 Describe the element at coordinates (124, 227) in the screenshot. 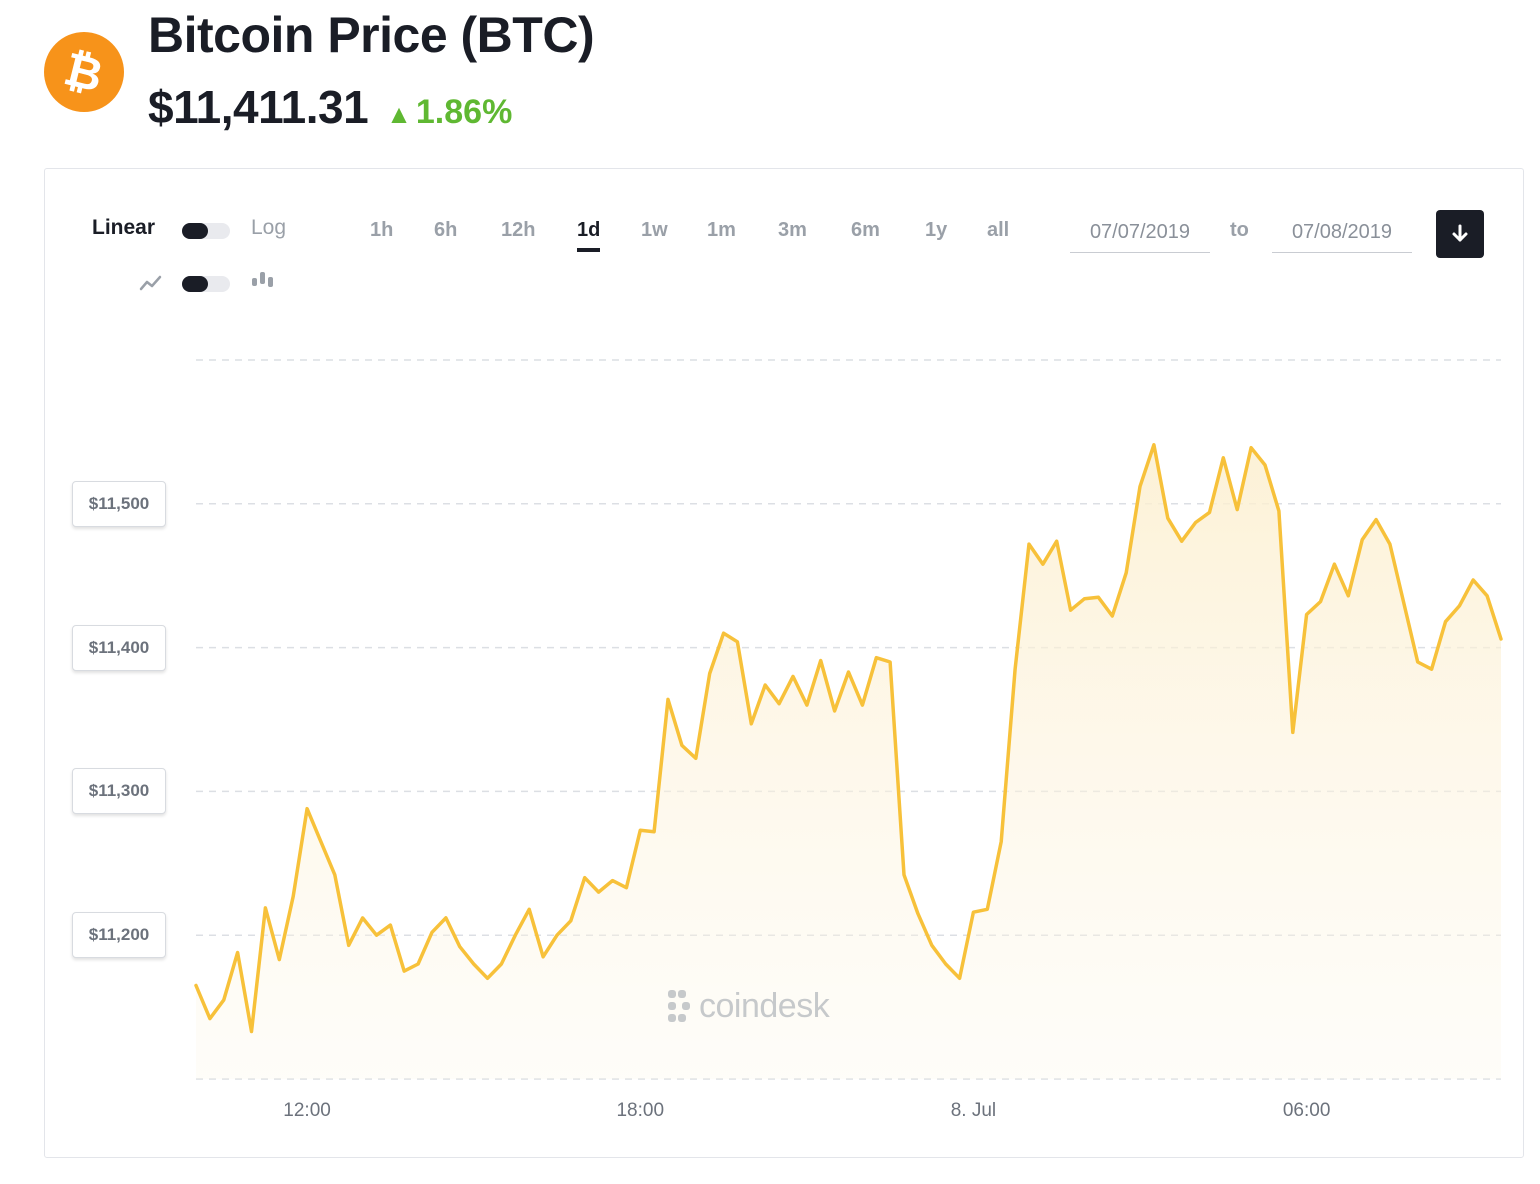

I see `scale-linear-label: Linear` at that location.